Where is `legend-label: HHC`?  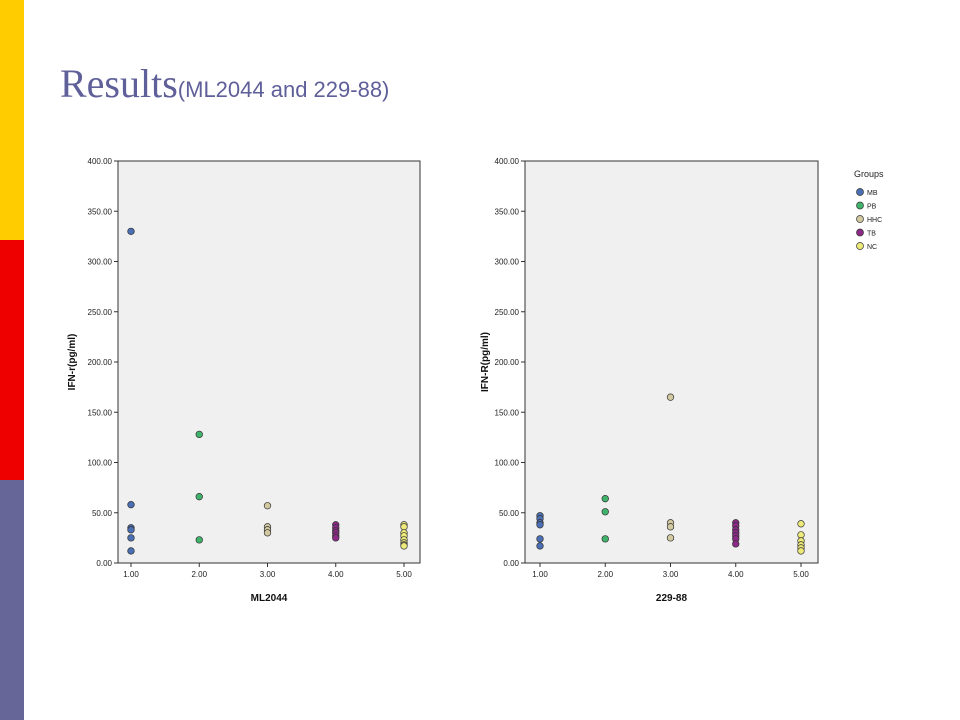 legend-label: HHC is located at coordinates (874, 220).